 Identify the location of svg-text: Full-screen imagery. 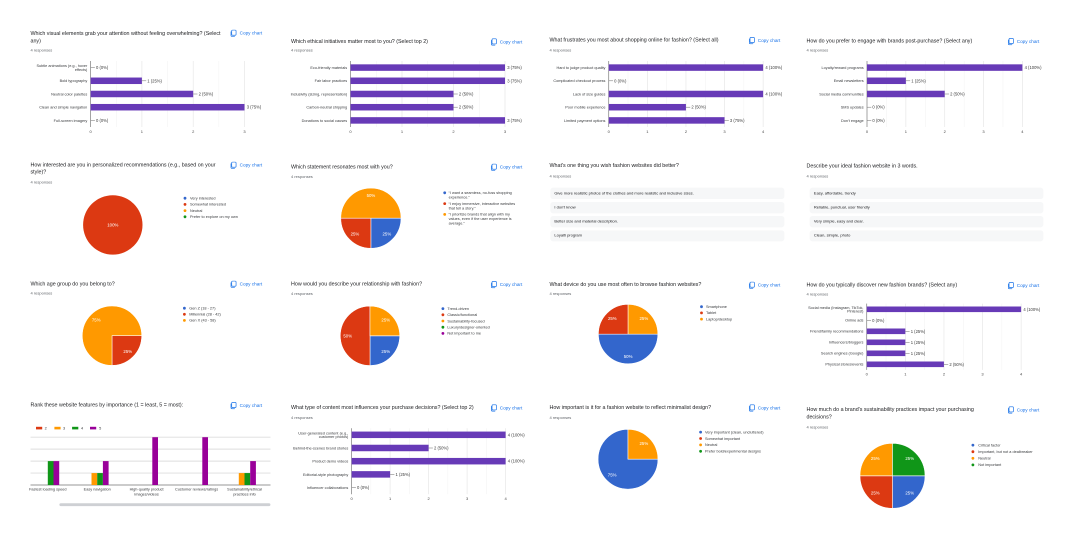
(71, 121).